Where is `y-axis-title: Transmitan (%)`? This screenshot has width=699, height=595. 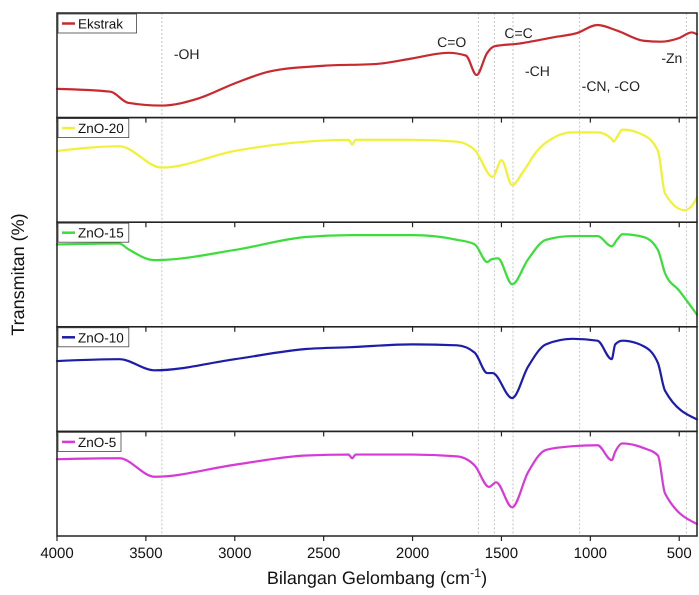 y-axis-title: Transmitan (%) is located at coordinates (18, 274).